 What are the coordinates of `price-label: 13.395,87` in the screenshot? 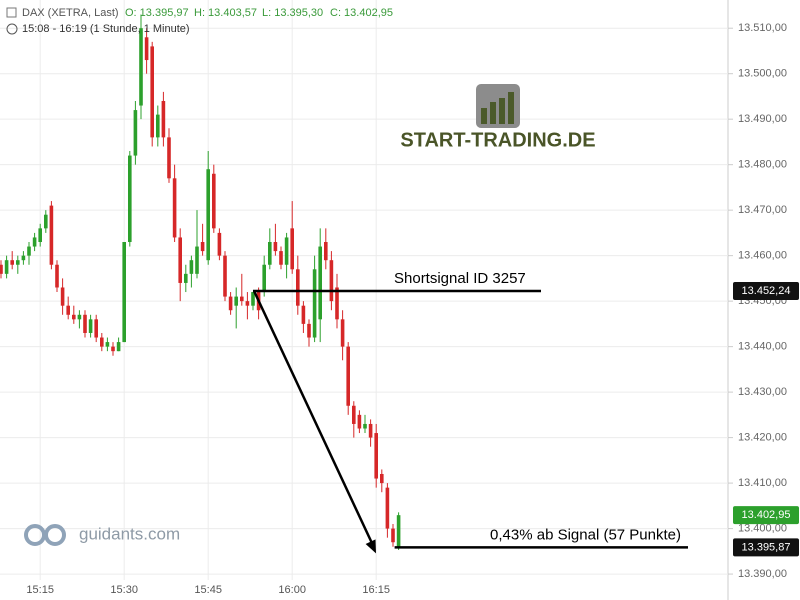 It's located at (766, 547).